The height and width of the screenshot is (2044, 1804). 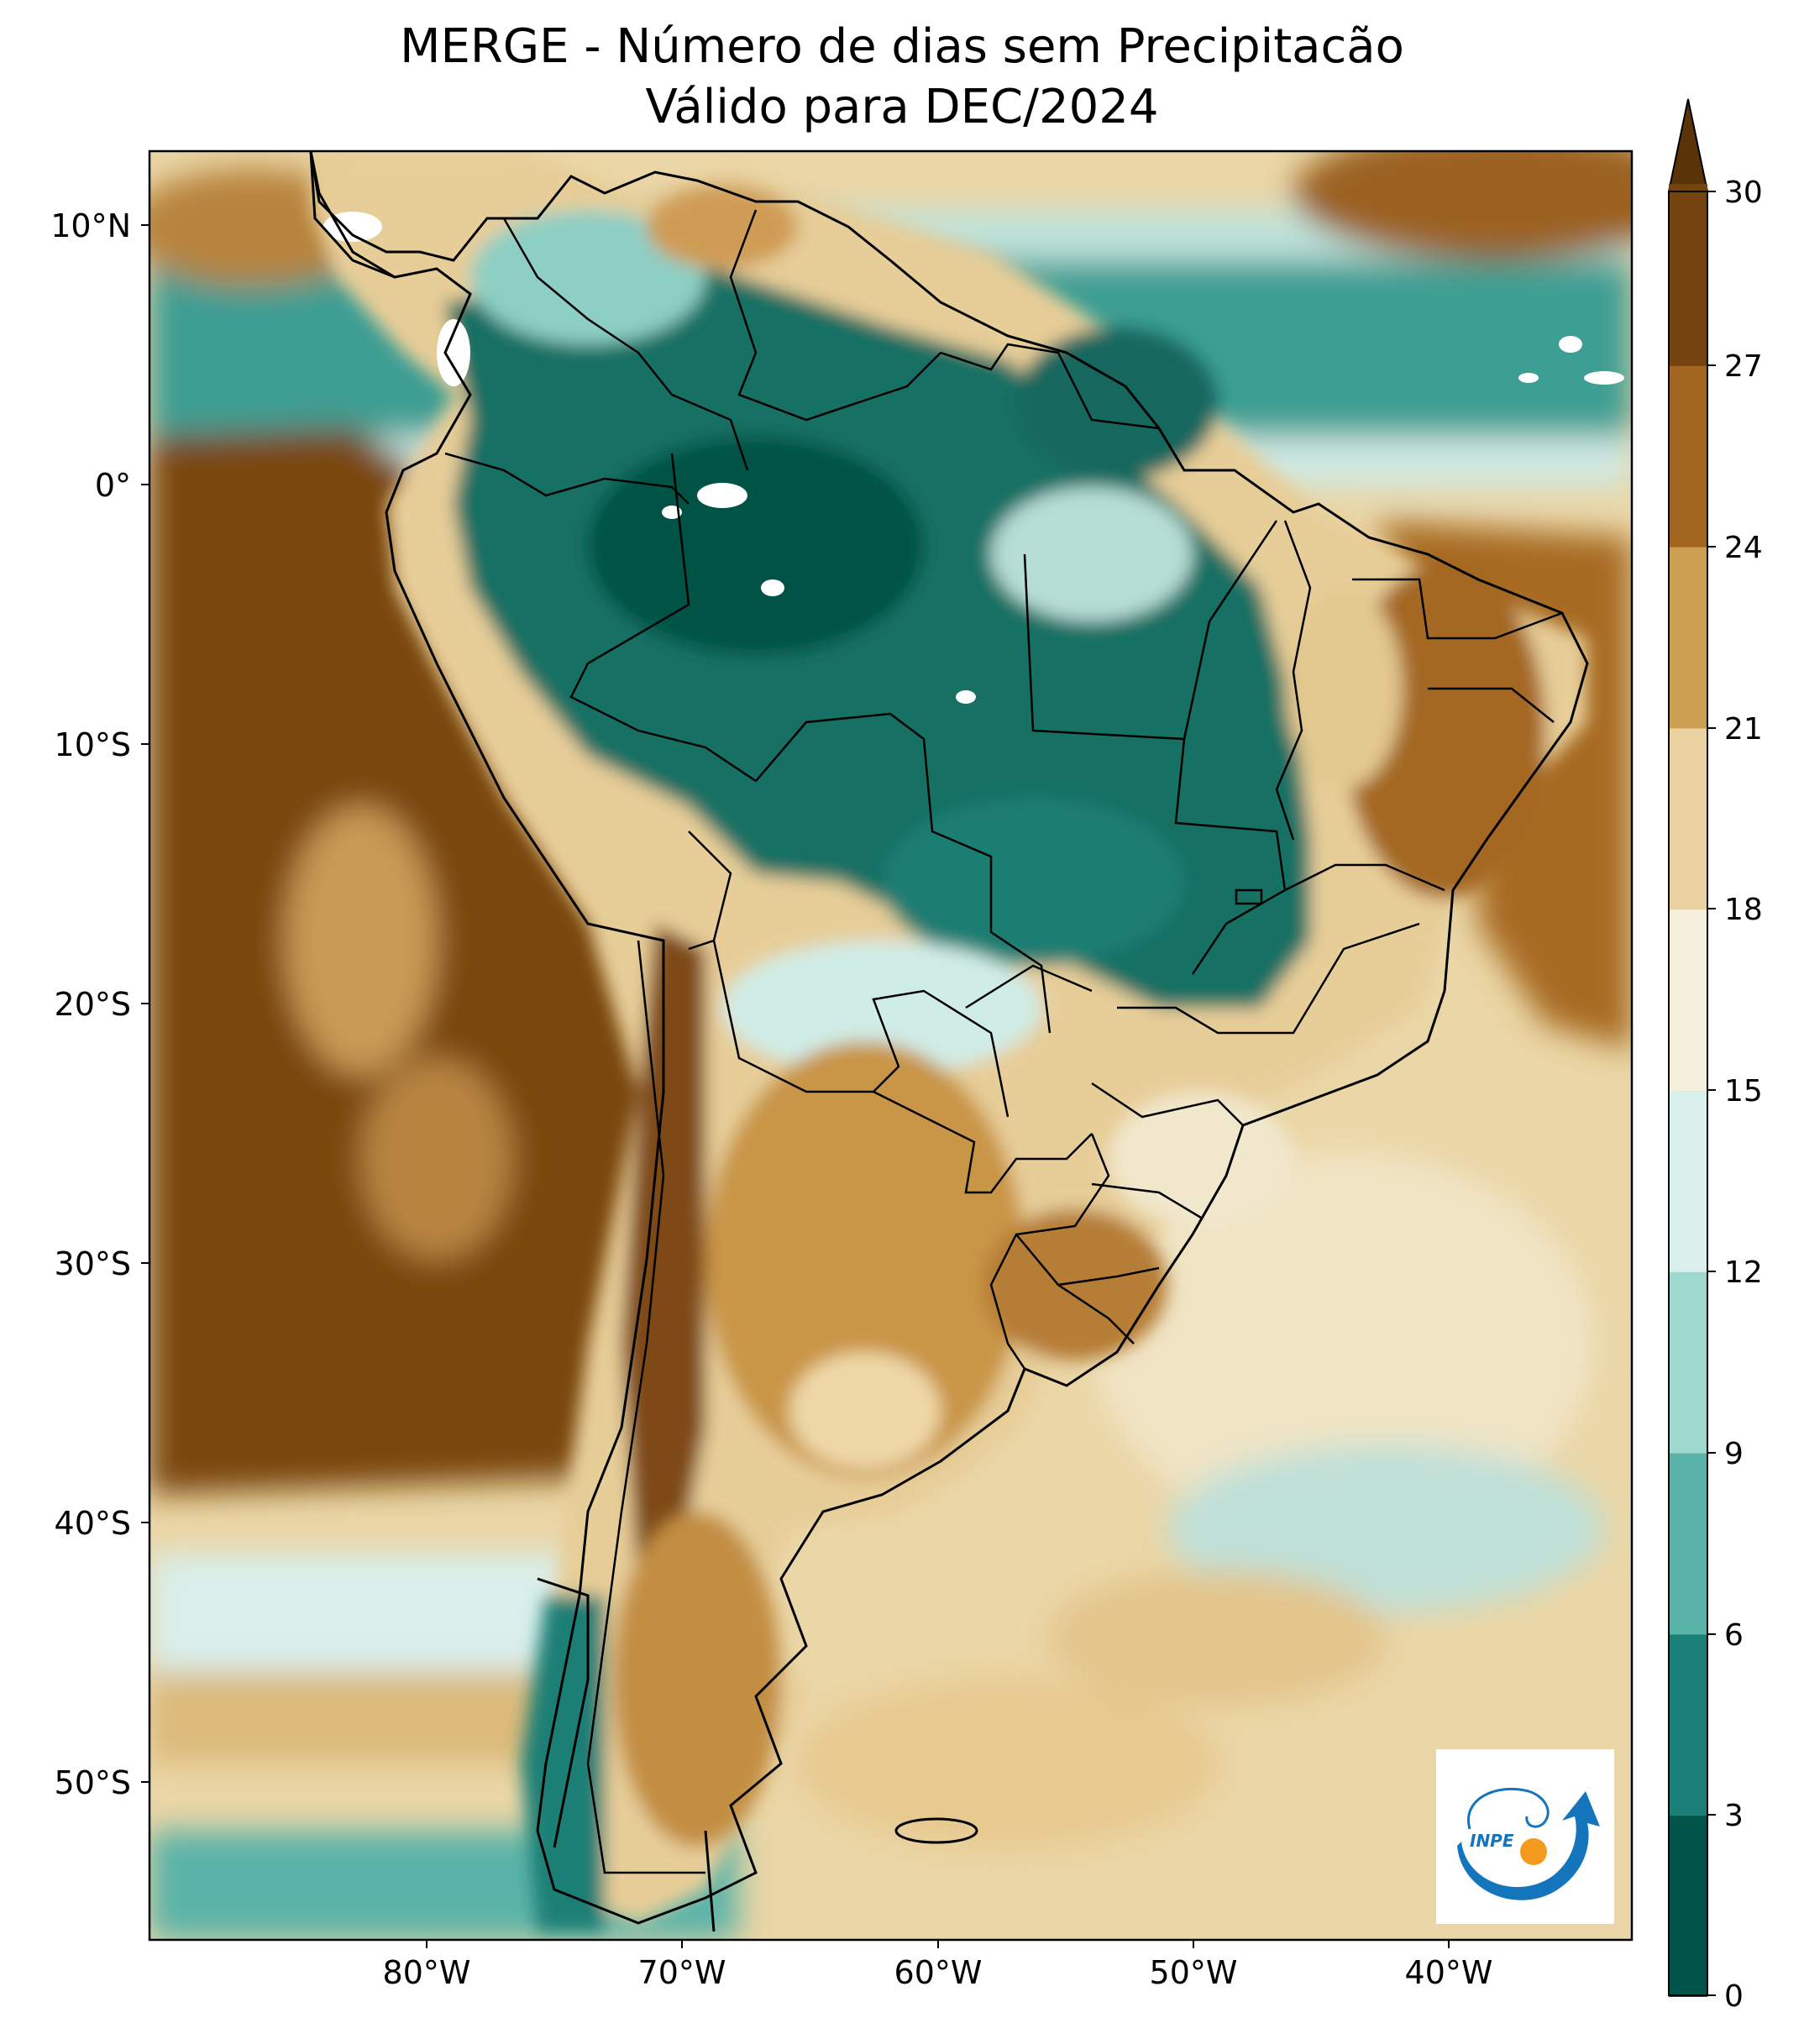 What do you see at coordinates (587, 277) in the screenshot?
I see `colombia-mix` at bounding box center [587, 277].